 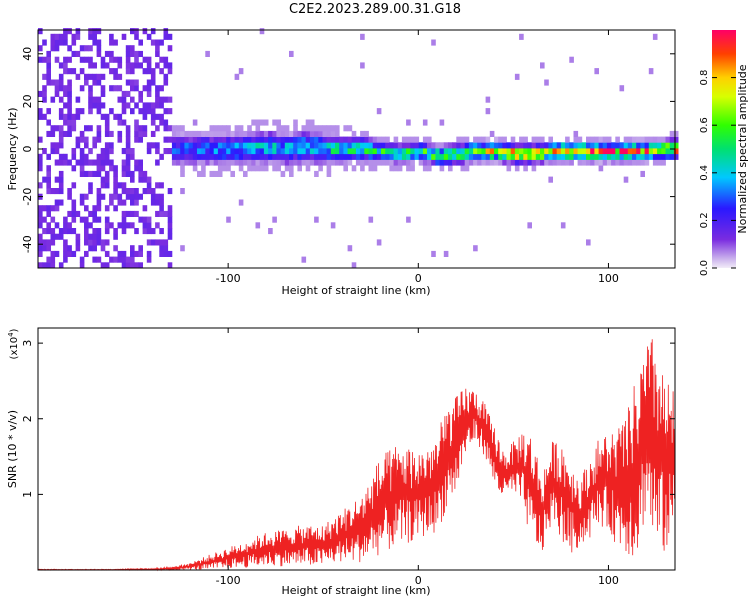 What do you see at coordinates (355, 290) in the screenshot?
I see `spectrogram-x-label: Height of straight line (km)` at bounding box center [355, 290].